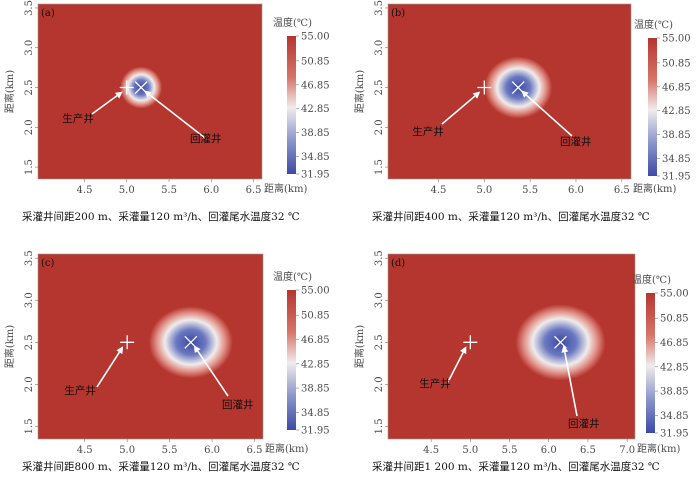 The height and width of the screenshot is (487, 700). Describe the element at coordinates (48, 13) in the screenshot. I see `panel-label: (a)` at that location.